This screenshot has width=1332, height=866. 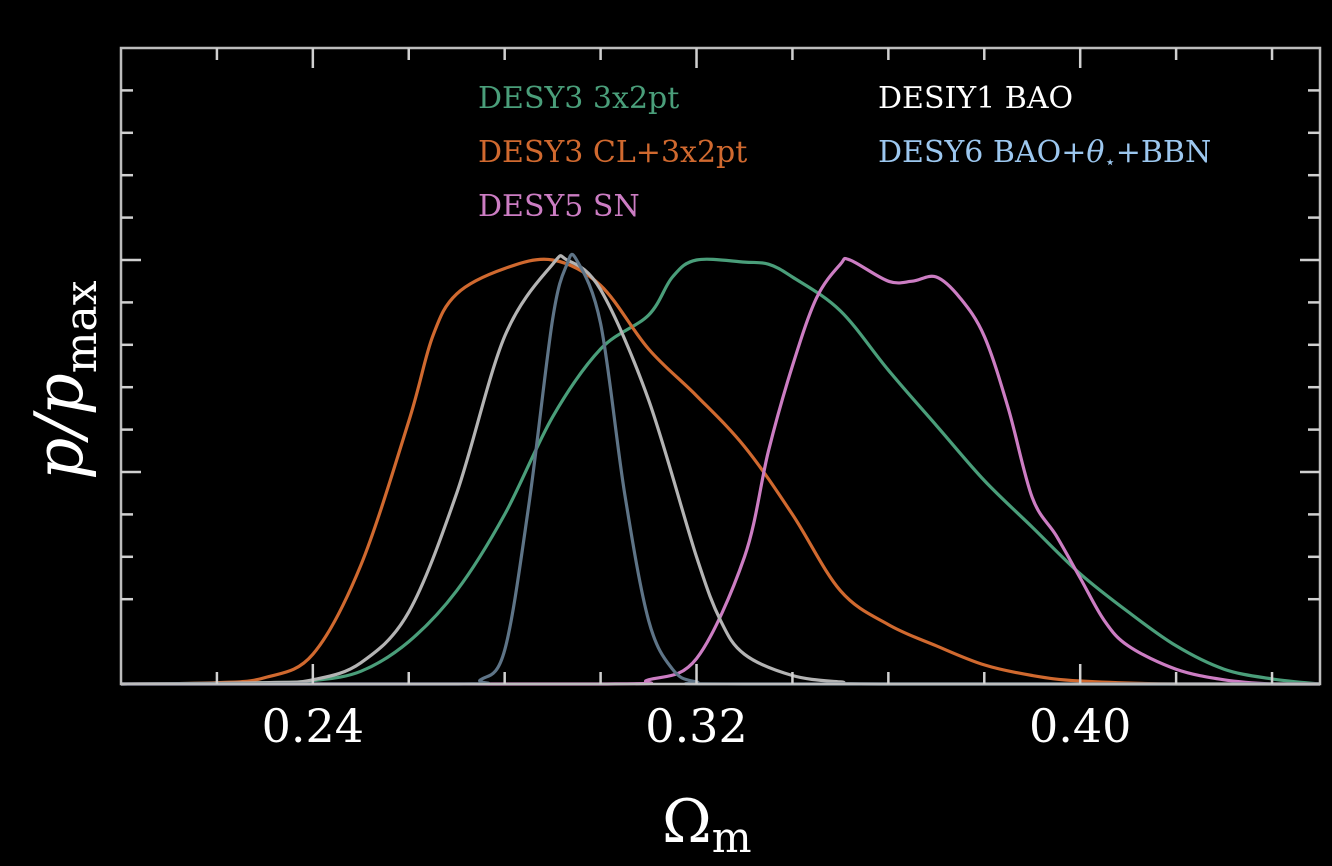 I want to click on legend-entry-desiy1-bao: DESIY1 BAO, so click(x=975, y=98).